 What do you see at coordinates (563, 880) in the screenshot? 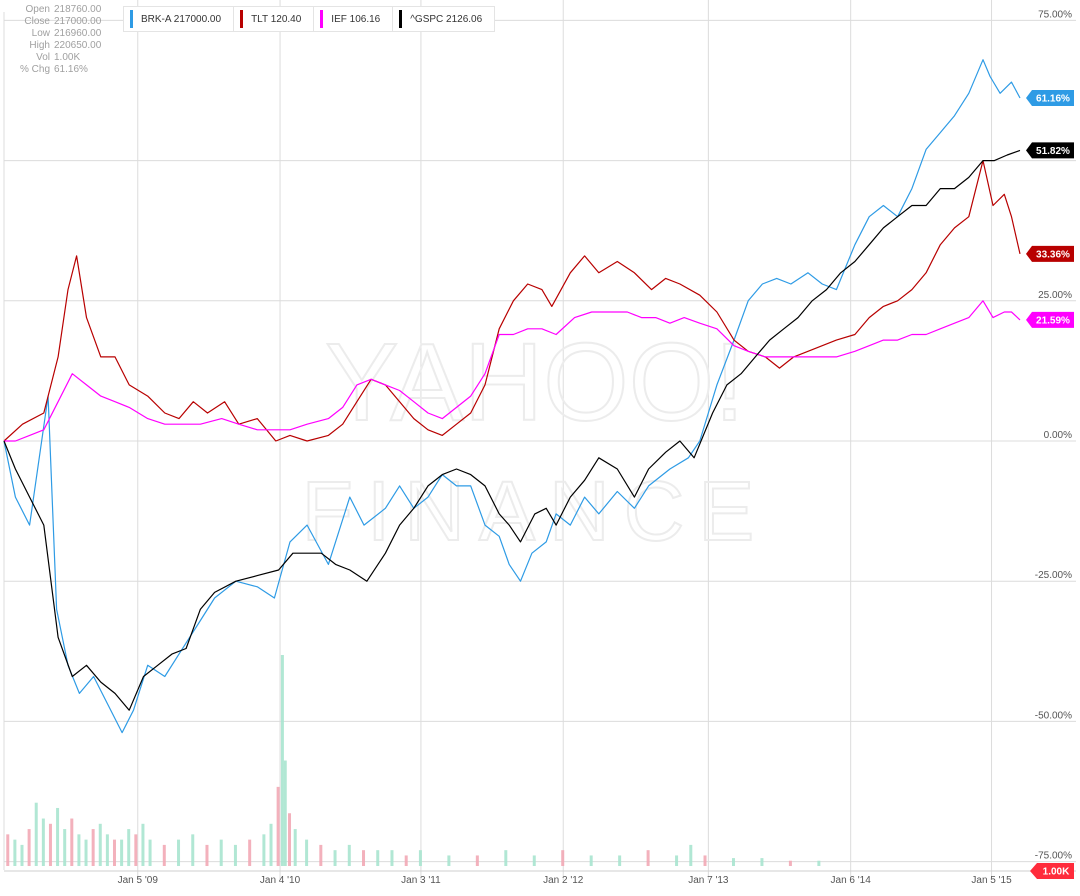
I see `x-tick-label: Jan 2 '12` at bounding box center [563, 880].